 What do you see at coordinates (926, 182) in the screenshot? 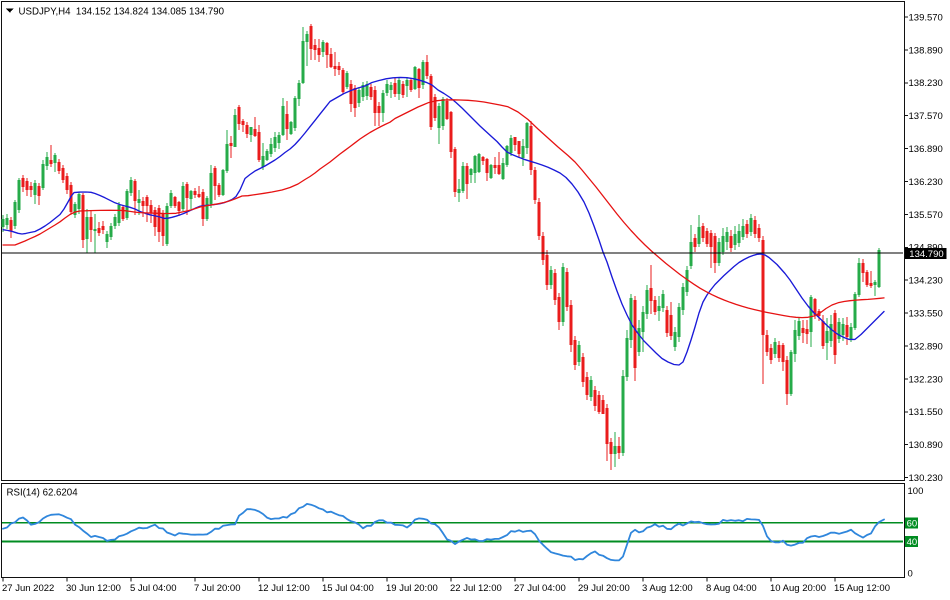
I see `svg-text: 136.230` at bounding box center [926, 182].